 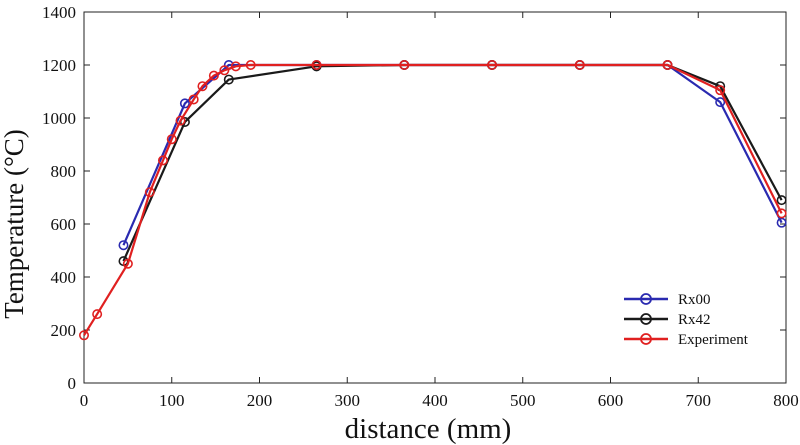 What do you see at coordinates (59, 65) in the screenshot?
I see `y-tick-label: 1200` at bounding box center [59, 65].